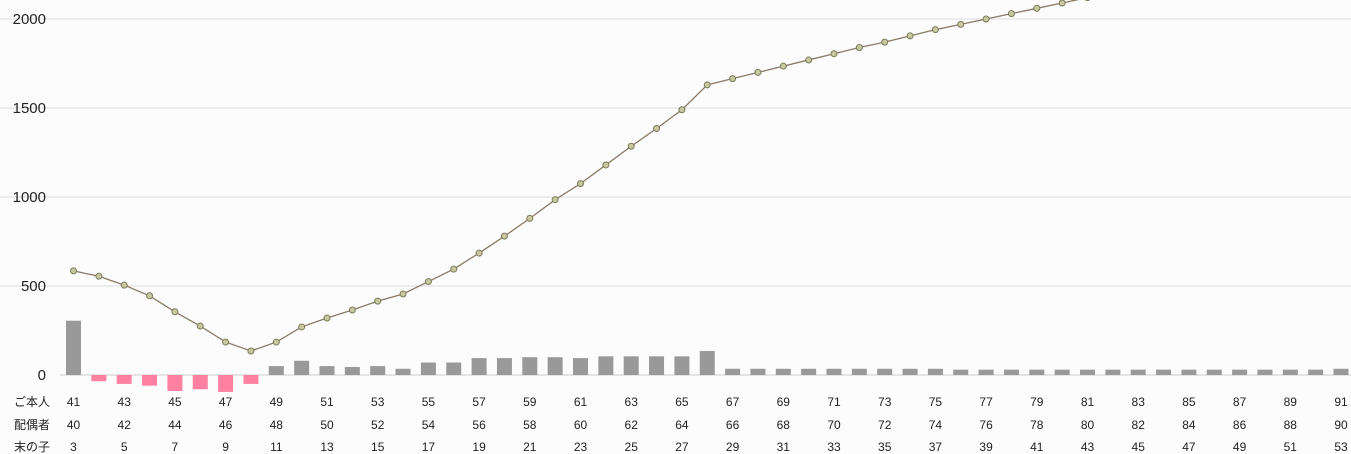 The height and width of the screenshot is (454, 1351). I want to click on row-value: 47, so click(226, 402).